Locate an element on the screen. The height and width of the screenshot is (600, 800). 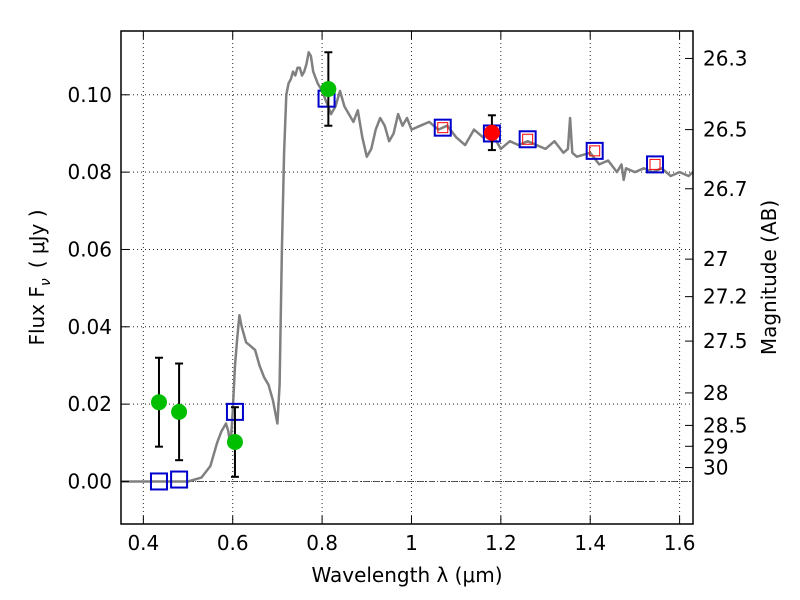
x-axis-title: Wavelength λ (μm) is located at coordinates (406, 575).